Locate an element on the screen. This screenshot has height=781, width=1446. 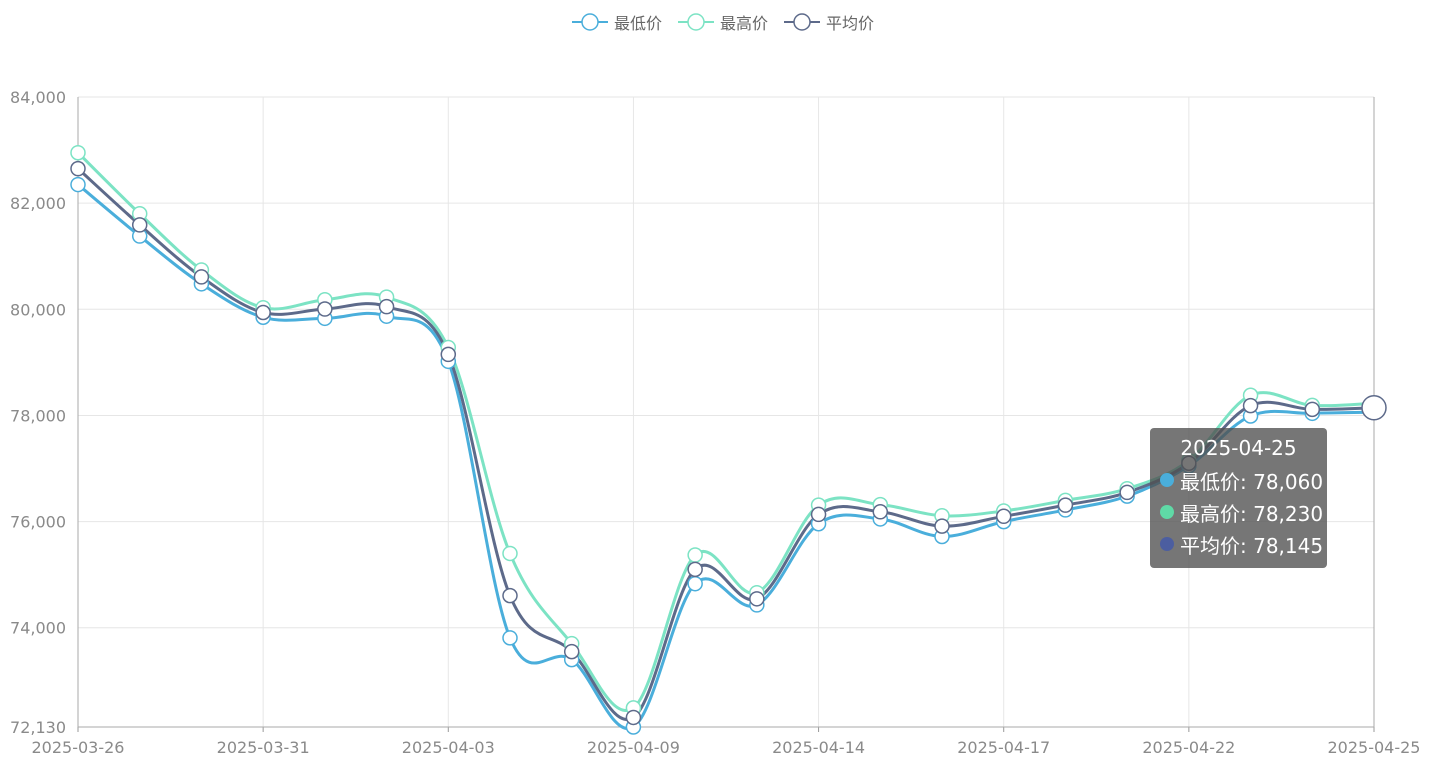
y-tick-label: 82,000 is located at coordinates (38, 203).